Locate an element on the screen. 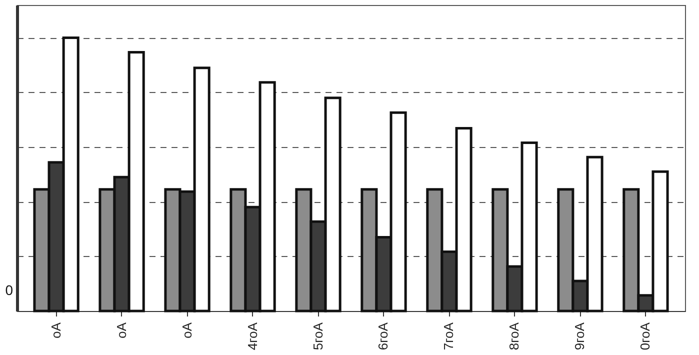 The image size is (699, 355). text: 0 is located at coordinates (9, 290).